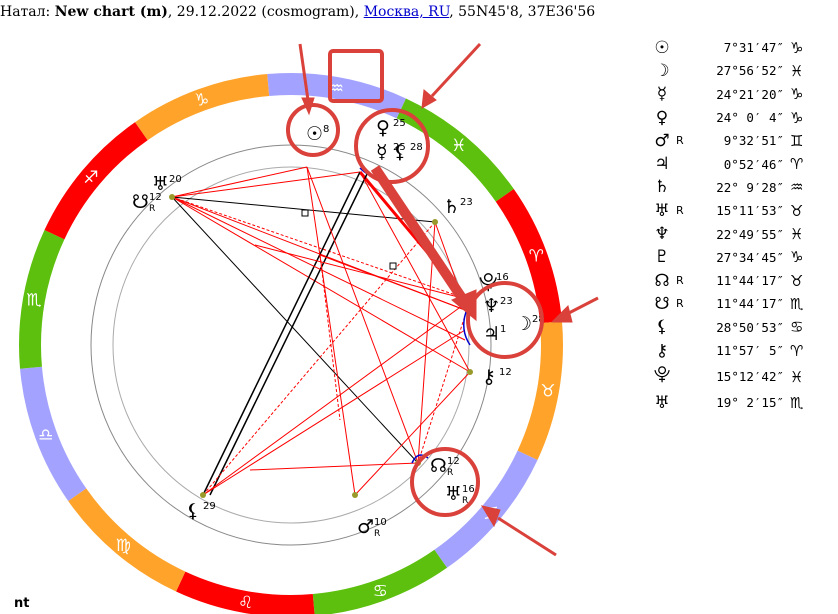 This screenshot has height=614, width=838. Describe the element at coordinates (400, 152) in the screenshot. I see `planet-glyph: ⚸` at that location.